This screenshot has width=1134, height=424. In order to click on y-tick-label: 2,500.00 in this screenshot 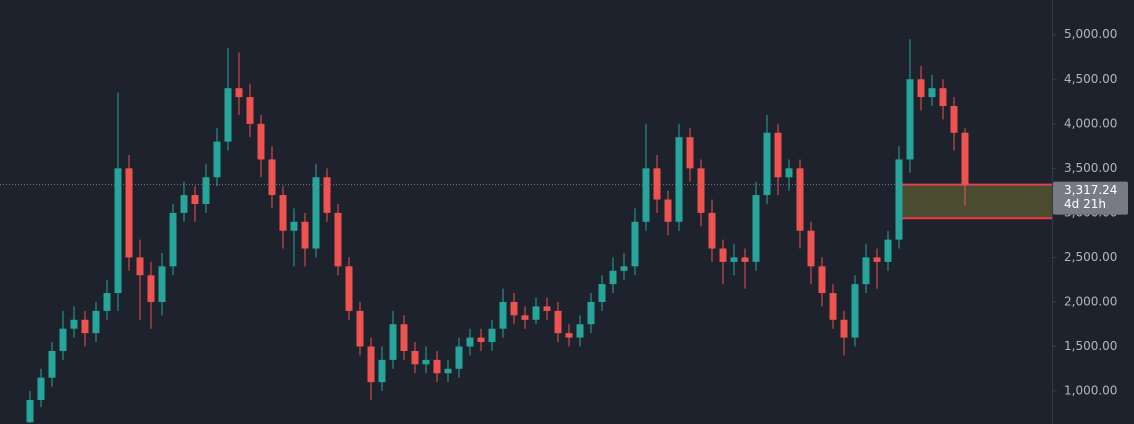, I will do `click(1090, 257)`.